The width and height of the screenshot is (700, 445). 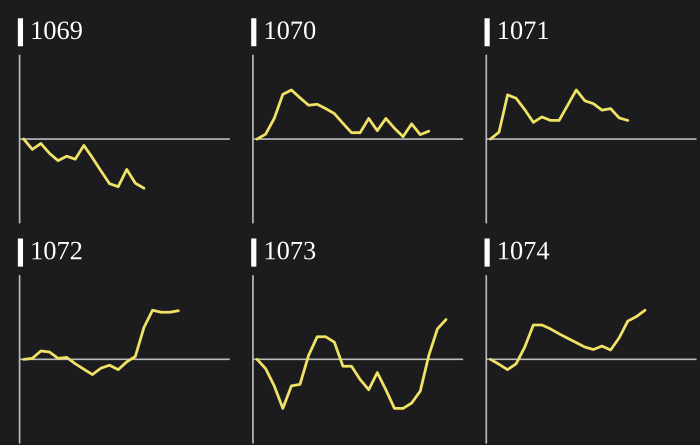 I want to click on chart-title: 1071, so click(x=523, y=30).